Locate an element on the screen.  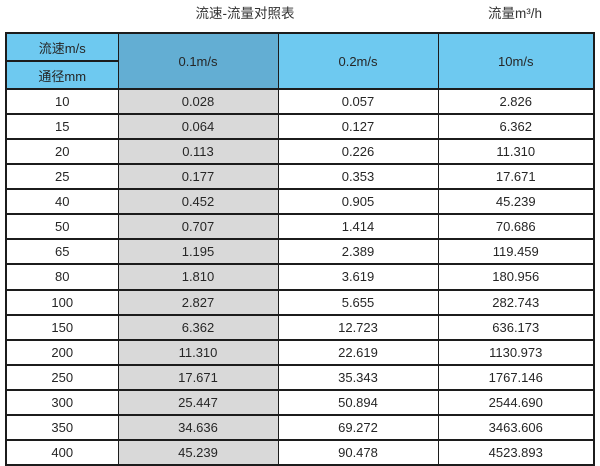
value-cell-0p2ms: 22.619 is located at coordinates (358, 352).